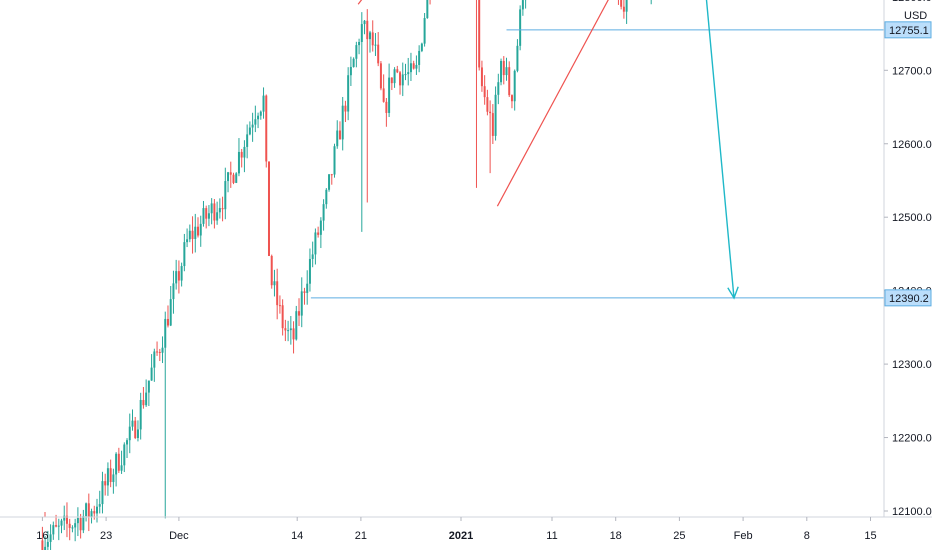 The width and height of the screenshot is (932, 550). Describe the element at coordinates (915, 15) in the screenshot. I see `currency-label-bg` at that location.